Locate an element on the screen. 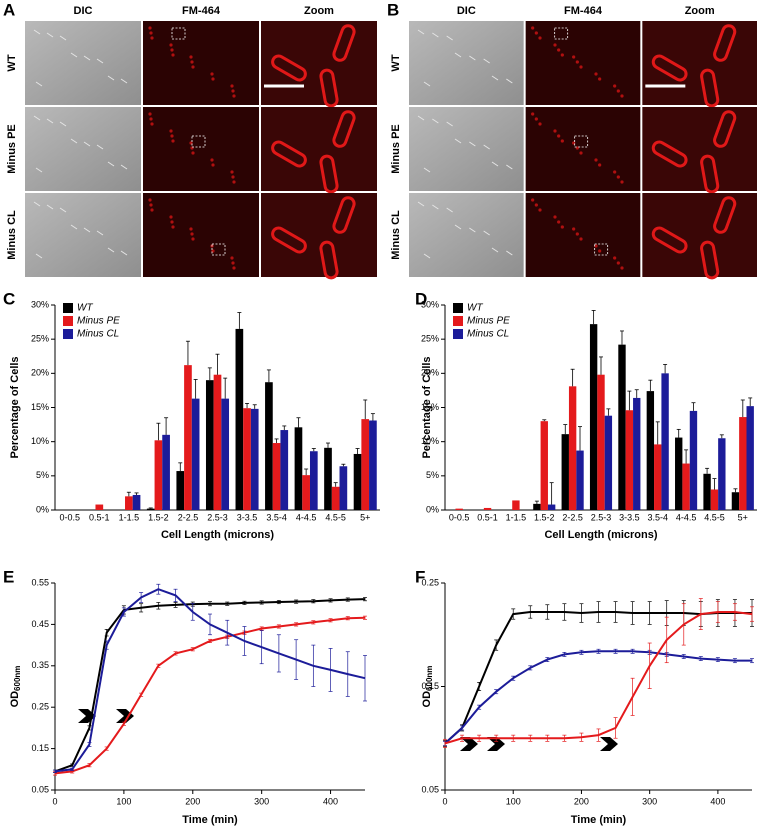 This screenshot has width=760, height=826. panel-letter: F is located at coordinates (420, 576).